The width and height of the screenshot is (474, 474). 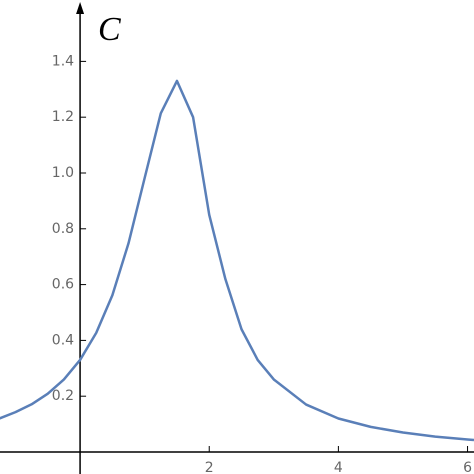 What do you see at coordinates (63, 340) in the screenshot?
I see `y-tick-label: 0.4` at bounding box center [63, 340].